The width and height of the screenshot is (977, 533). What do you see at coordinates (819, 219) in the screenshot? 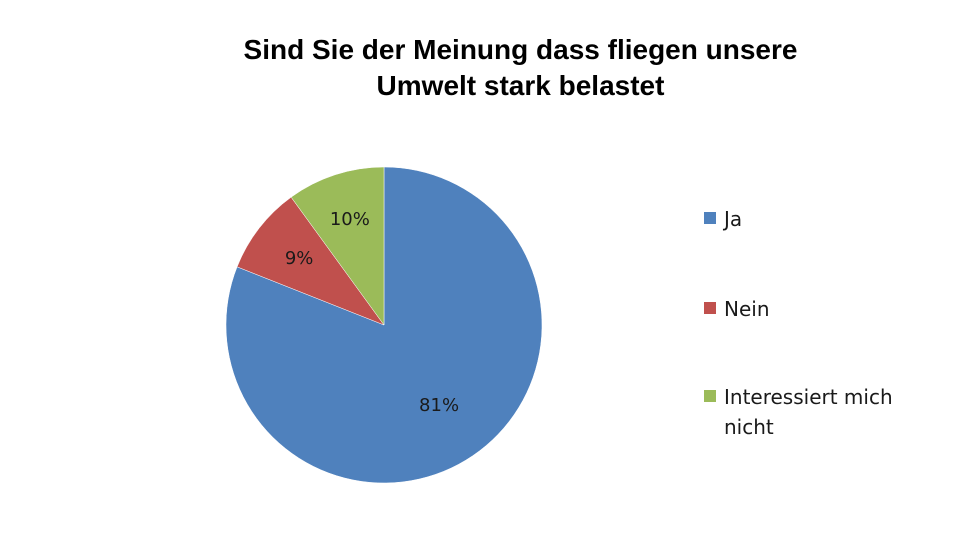
I see `legend-item-ja: Ja` at bounding box center [819, 219].